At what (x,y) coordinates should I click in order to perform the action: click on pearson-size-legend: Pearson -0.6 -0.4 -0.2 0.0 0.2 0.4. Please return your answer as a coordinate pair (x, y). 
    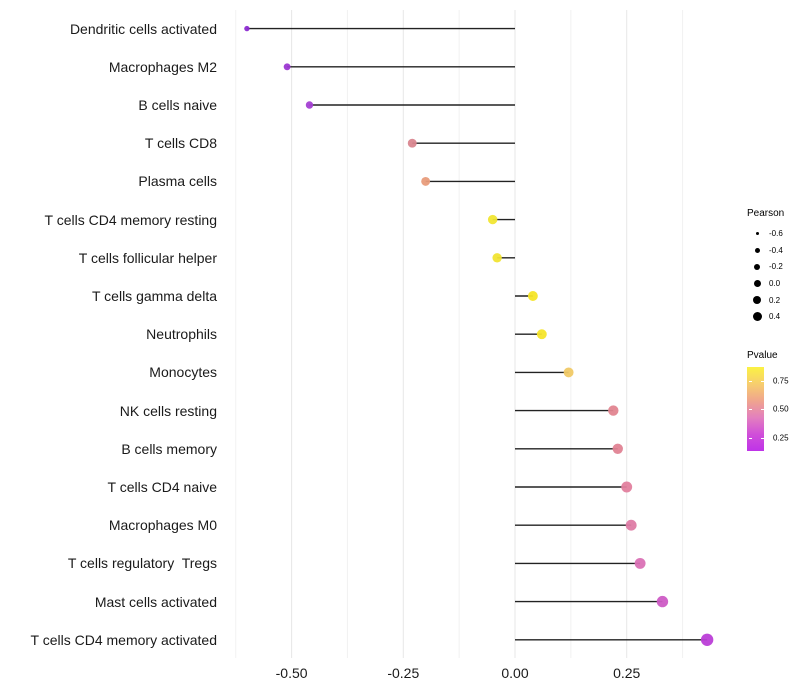
    Looking at the image, I should click on (764, 266).